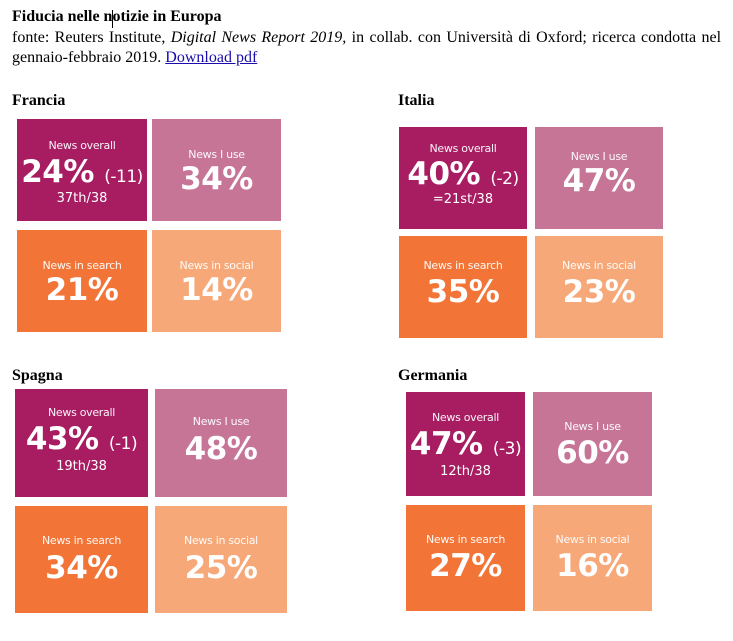 The width and height of the screenshot is (733, 641). I want to click on tile-value: 21%, so click(82, 290).